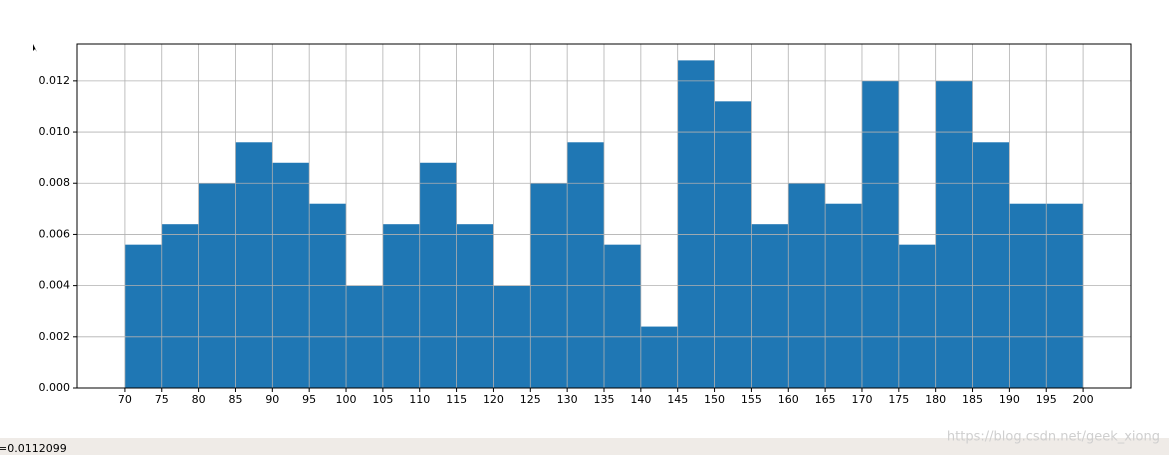 Image resolution: width=1169 pixels, height=455 pixels. Describe the element at coordinates (162, 399) in the screenshot. I see `x-tick-label: 75` at that location.